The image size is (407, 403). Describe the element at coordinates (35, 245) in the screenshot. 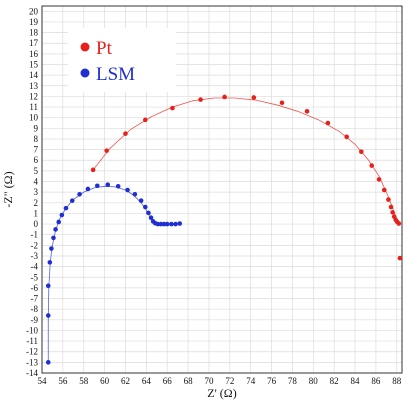

I see `y-tick-label: -2` at that location.